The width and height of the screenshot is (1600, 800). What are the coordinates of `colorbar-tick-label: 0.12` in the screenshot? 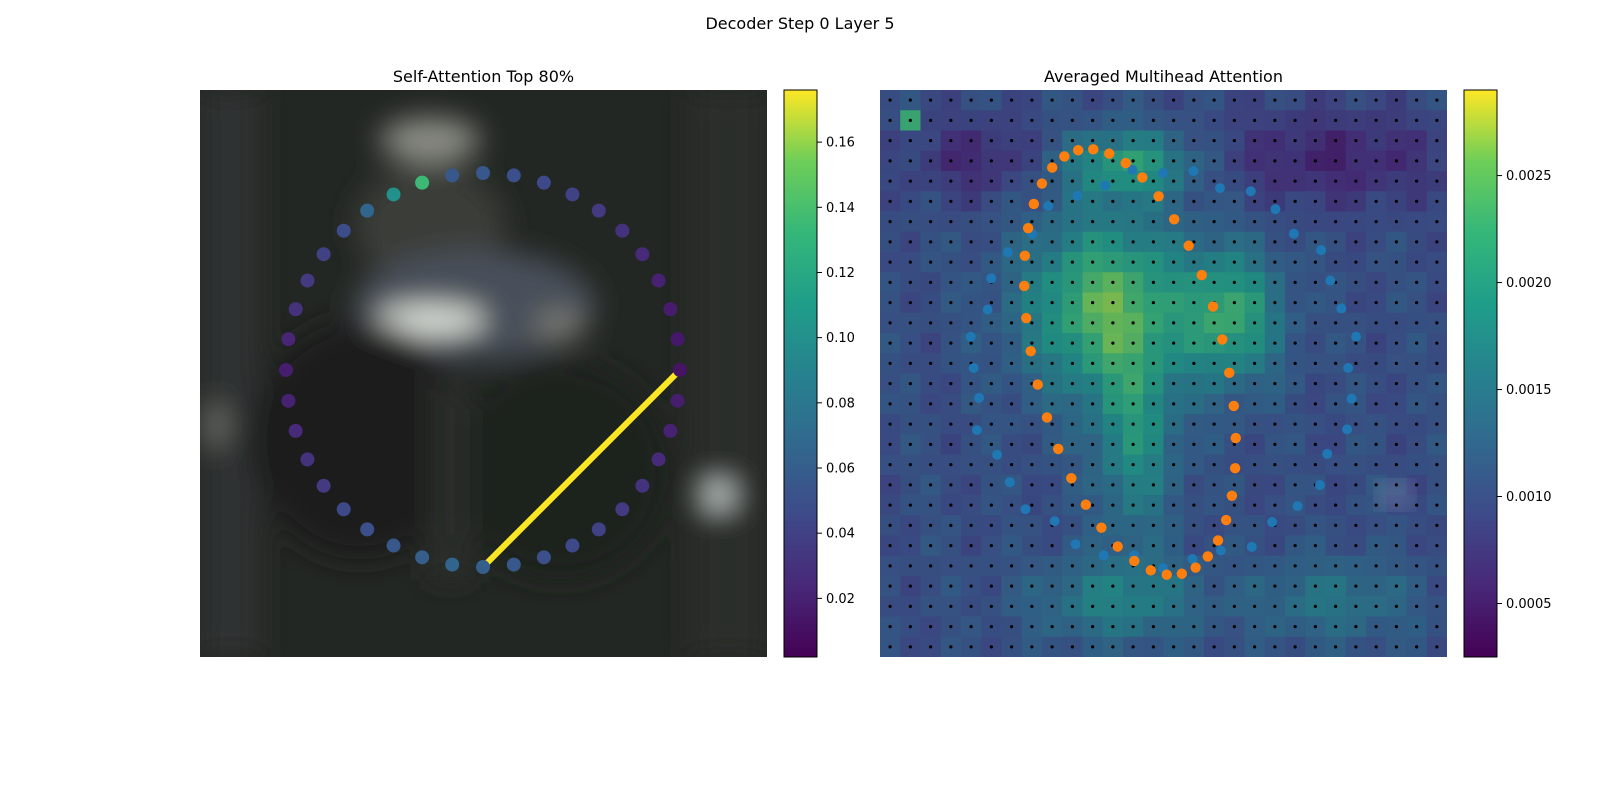 It's located at (840, 273).